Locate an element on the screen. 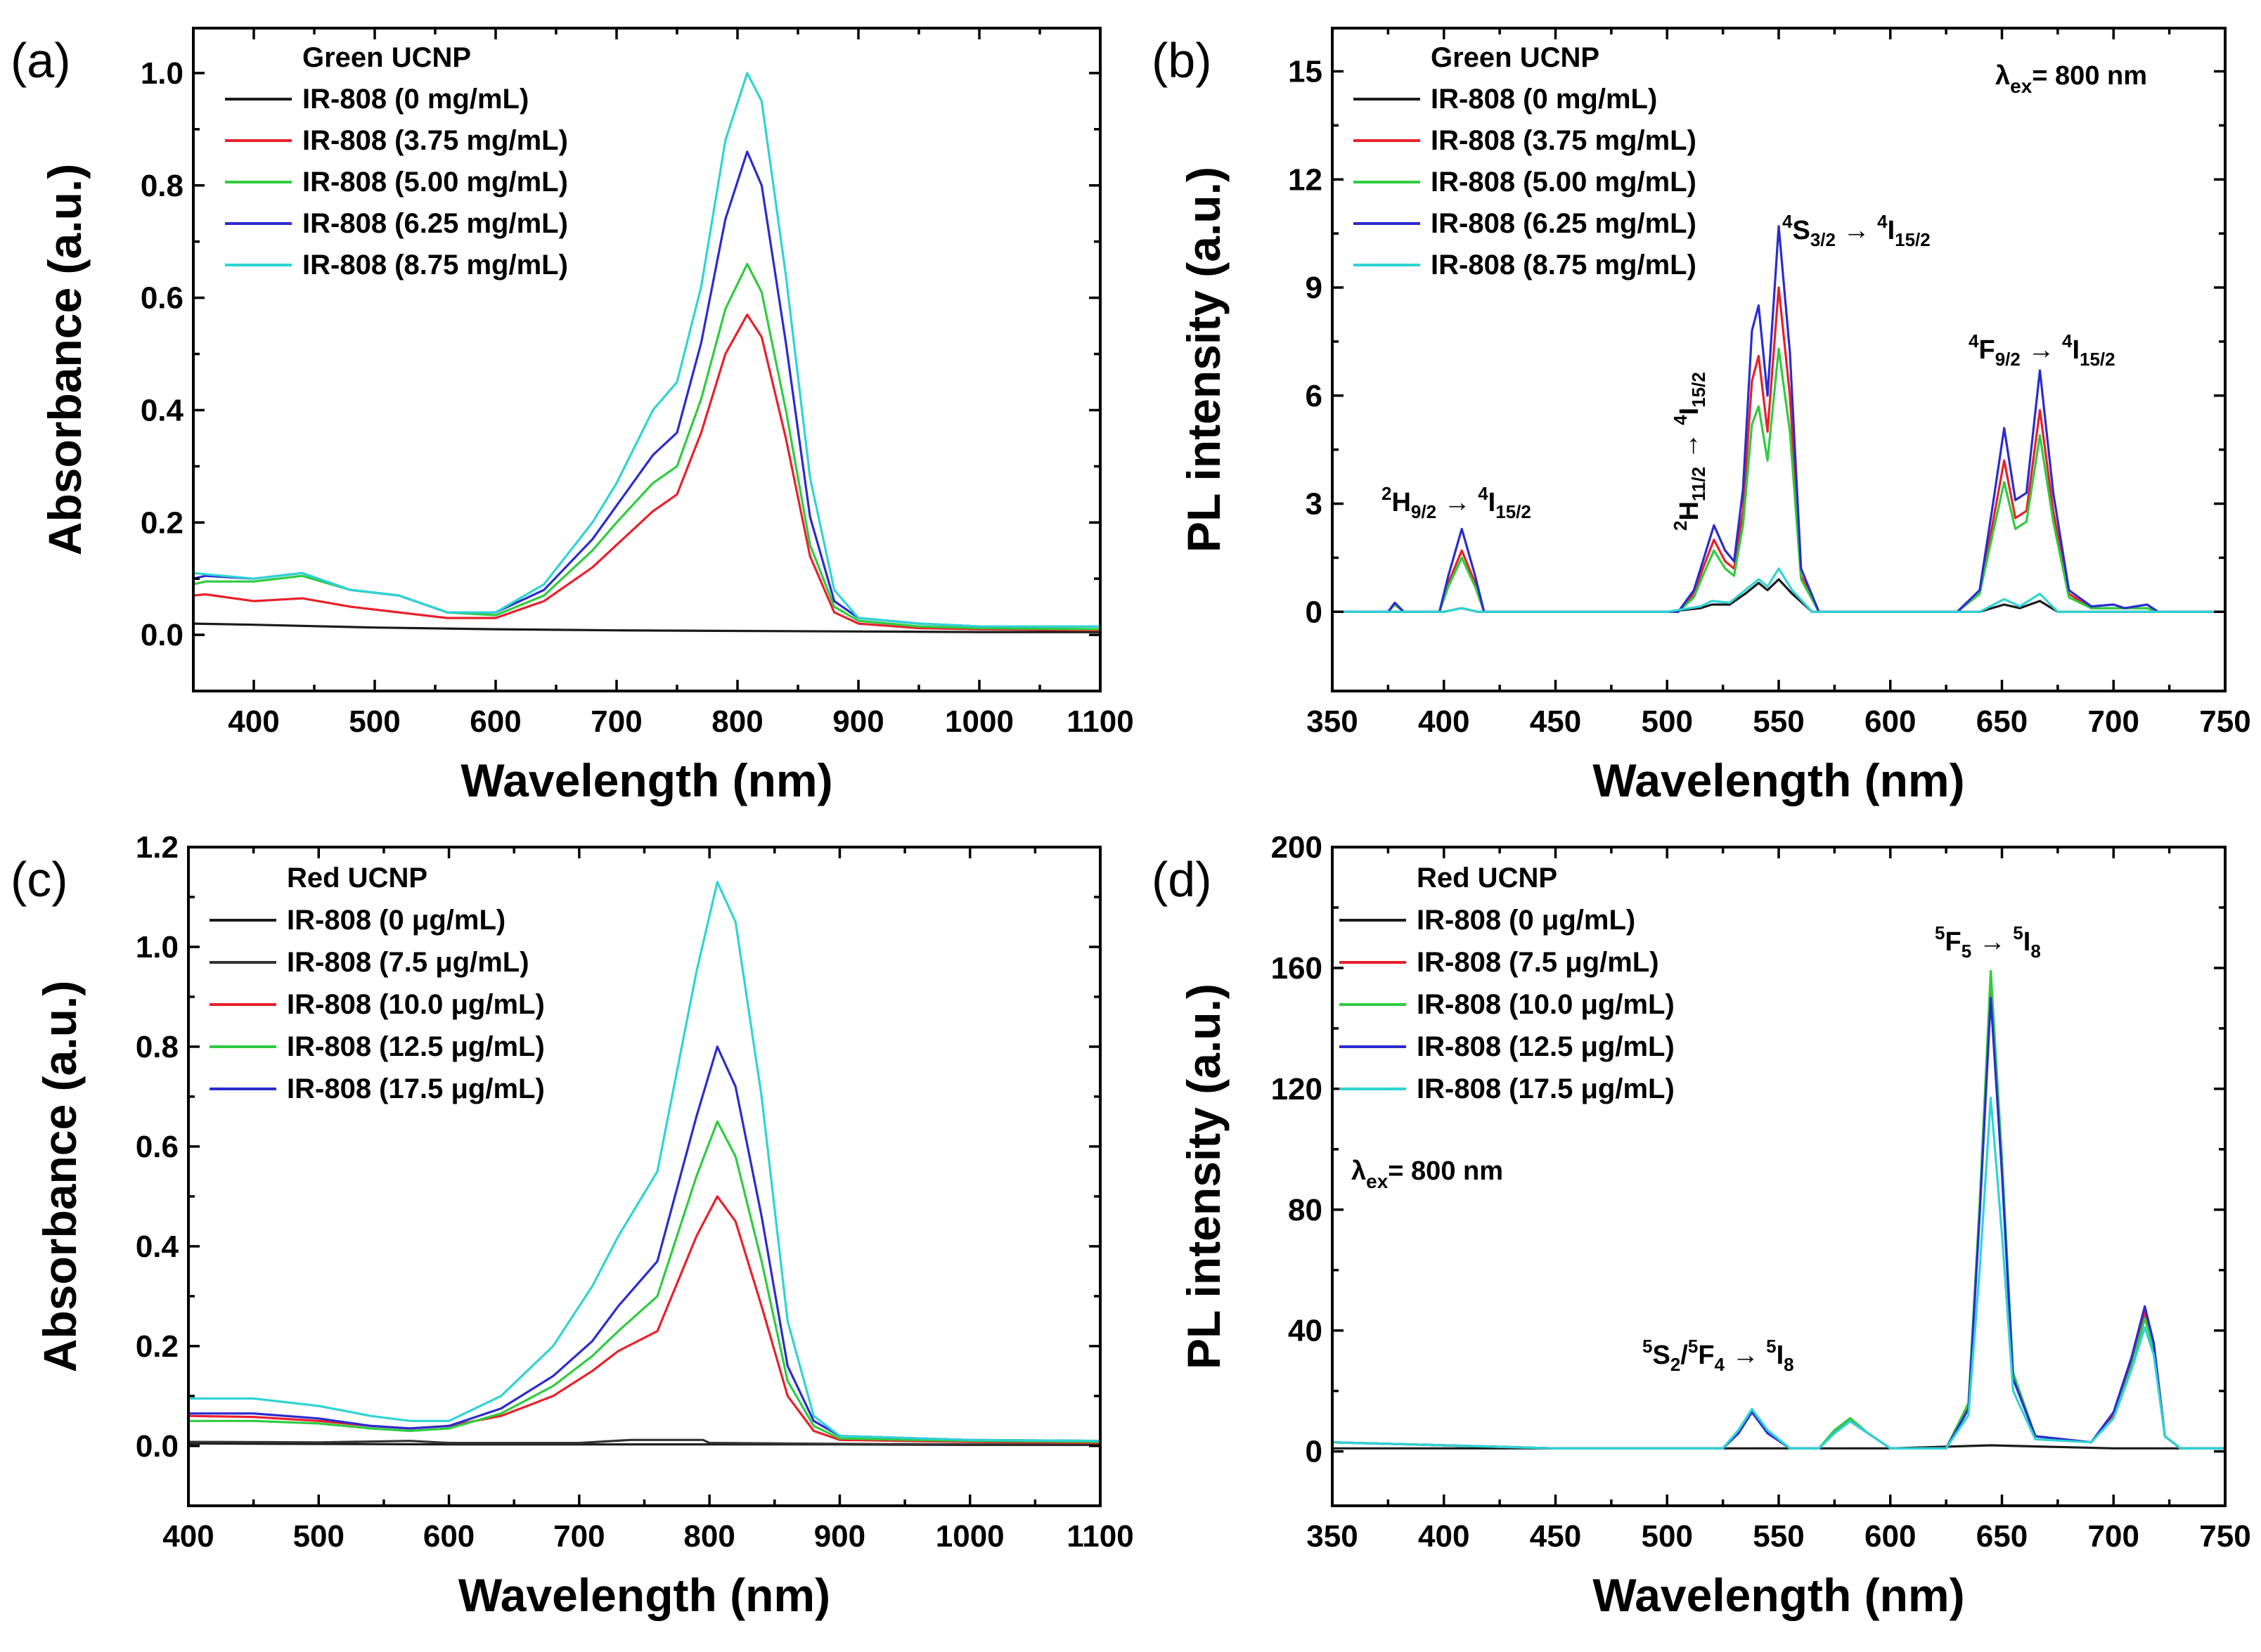 This screenshot has width=2261, height=1652. y-tick-label: 1.2 is located at coordinates (158, 847).